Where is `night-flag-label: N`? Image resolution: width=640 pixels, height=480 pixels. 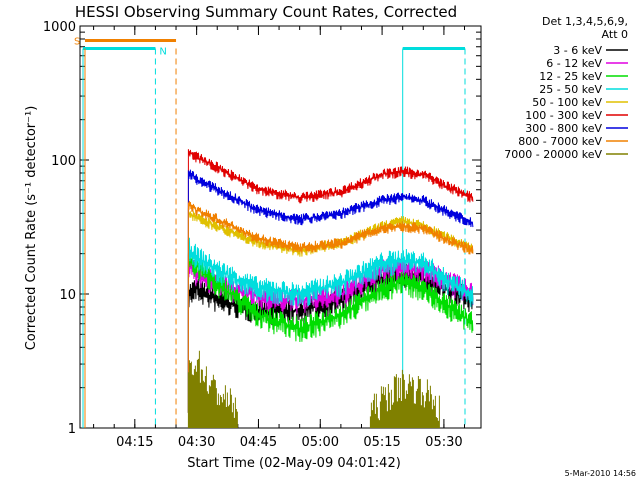
night-flag-label: N is located at coordinates (162, 51).